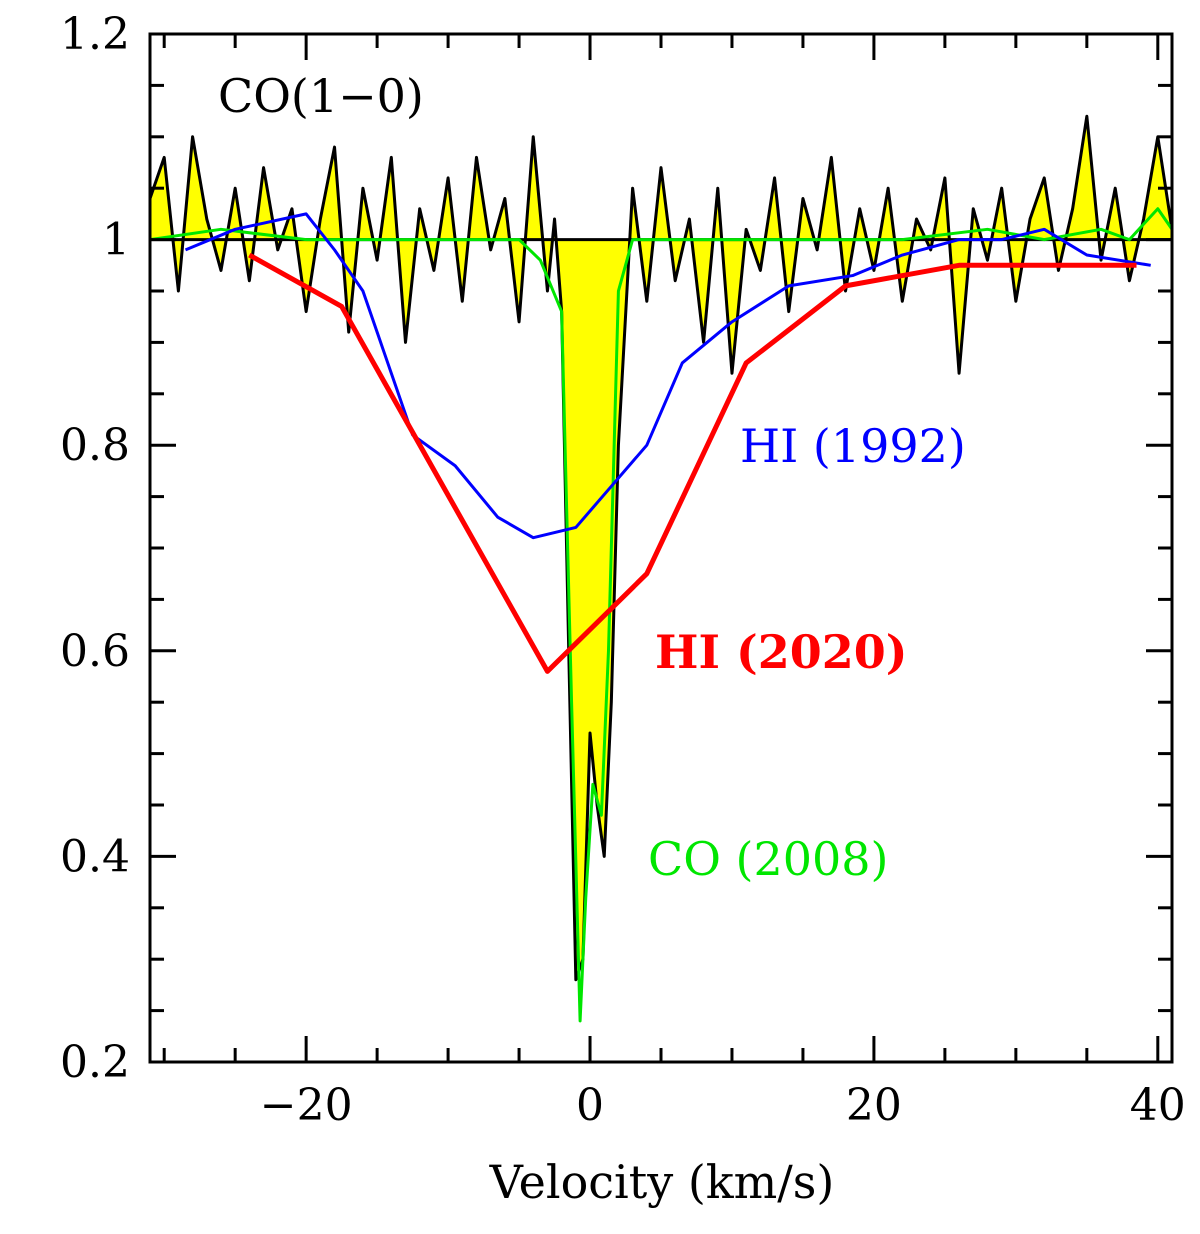 This screenshot has height=1234, width=1200. I want to click on x-axis-title: Velocity (km/s), so click(662, 1182).